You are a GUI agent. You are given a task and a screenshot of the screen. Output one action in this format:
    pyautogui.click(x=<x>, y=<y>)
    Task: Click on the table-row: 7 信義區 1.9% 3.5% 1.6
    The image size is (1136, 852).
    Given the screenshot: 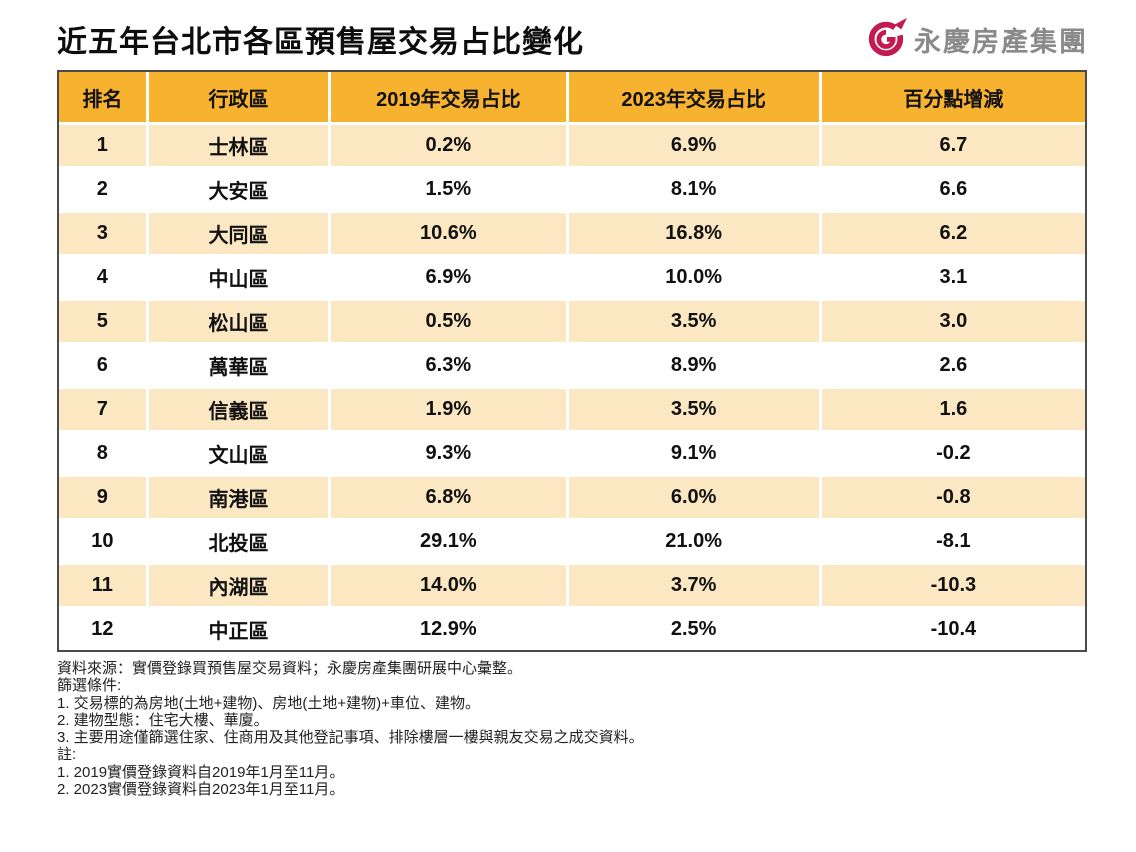 What is the action you would take?
    pyautogui.click(x=572, y=411)
    